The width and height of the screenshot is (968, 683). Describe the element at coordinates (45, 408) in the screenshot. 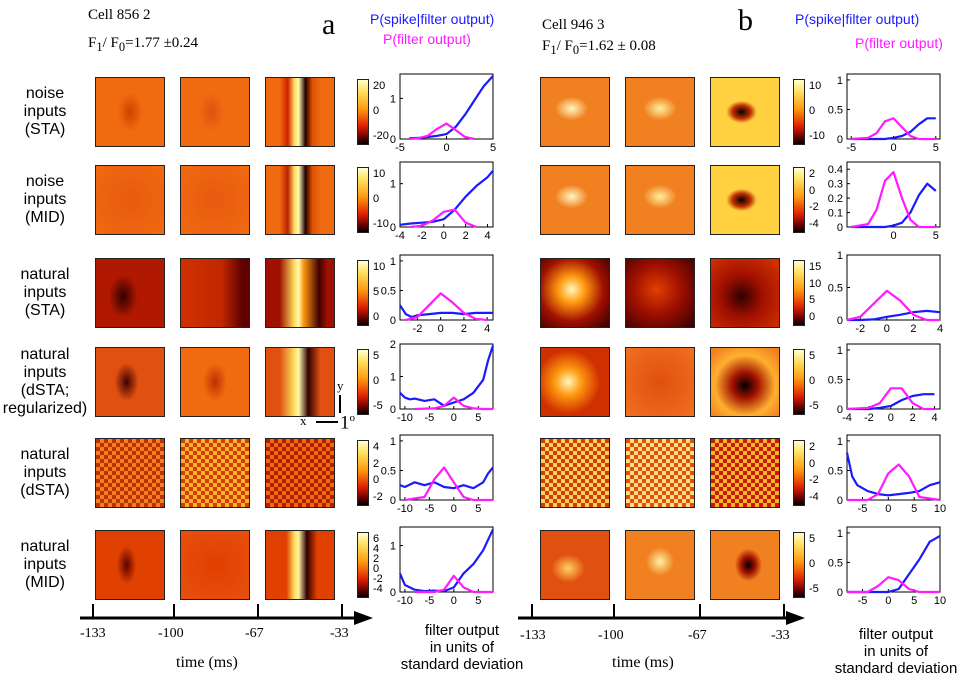

I see `row-label-line: regularized)` at that location.